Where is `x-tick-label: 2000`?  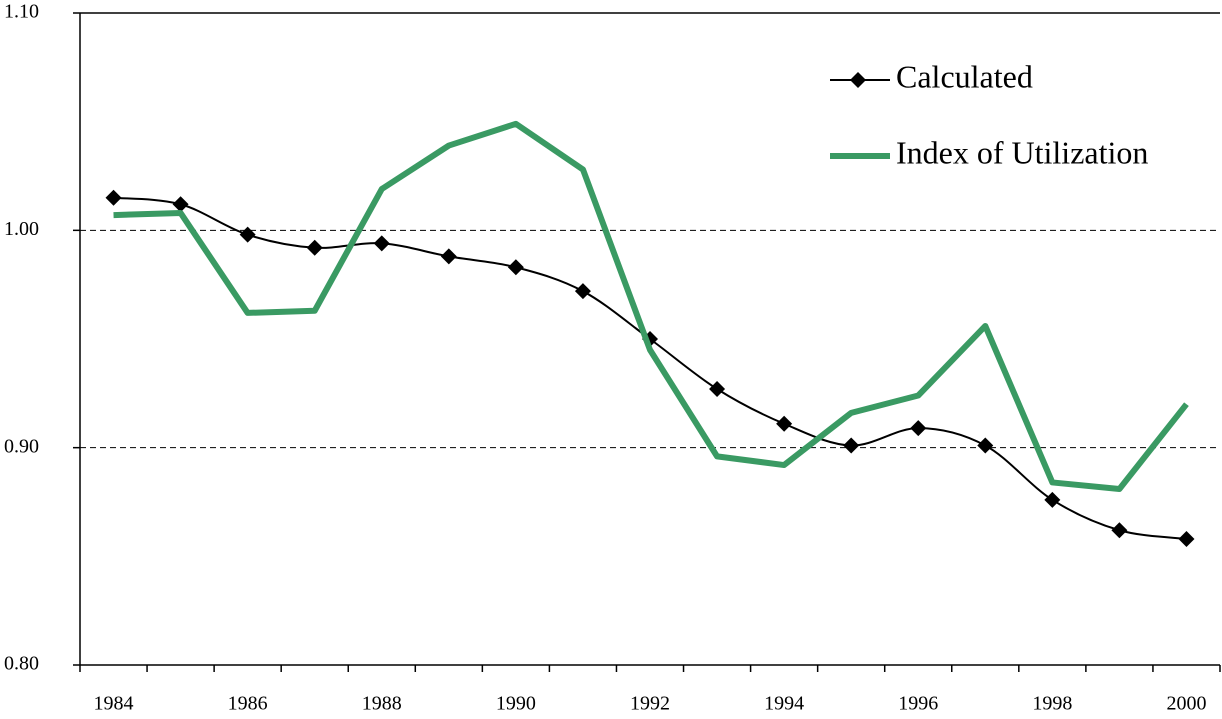 x-tick-label: 2000 is located at coordinates (1186, 704).